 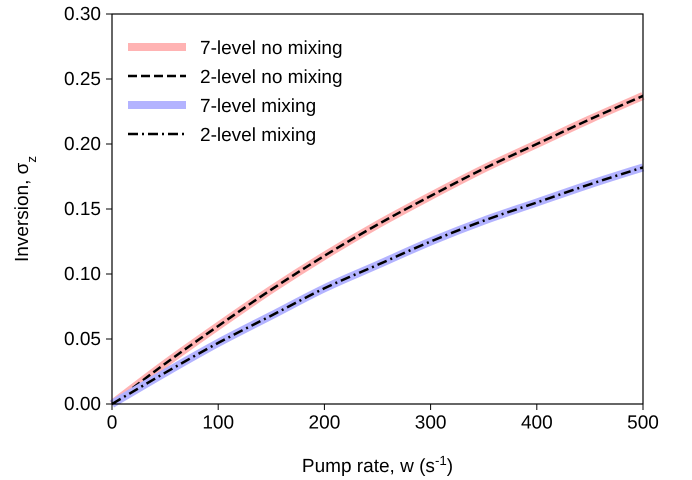 I want to click on y-tick-label: 0.00, so click(x=82, y=405).